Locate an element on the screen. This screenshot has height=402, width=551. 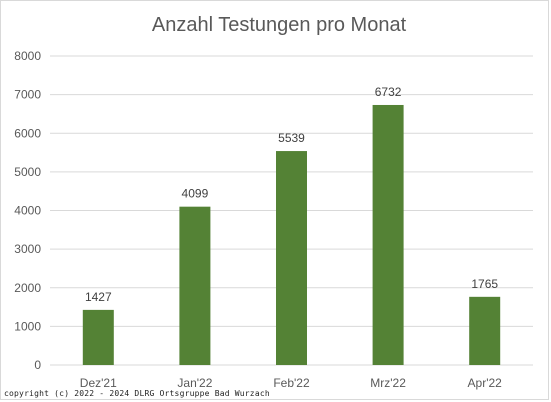
y-tick-label: 3000 is located at coordinates (27, 249).